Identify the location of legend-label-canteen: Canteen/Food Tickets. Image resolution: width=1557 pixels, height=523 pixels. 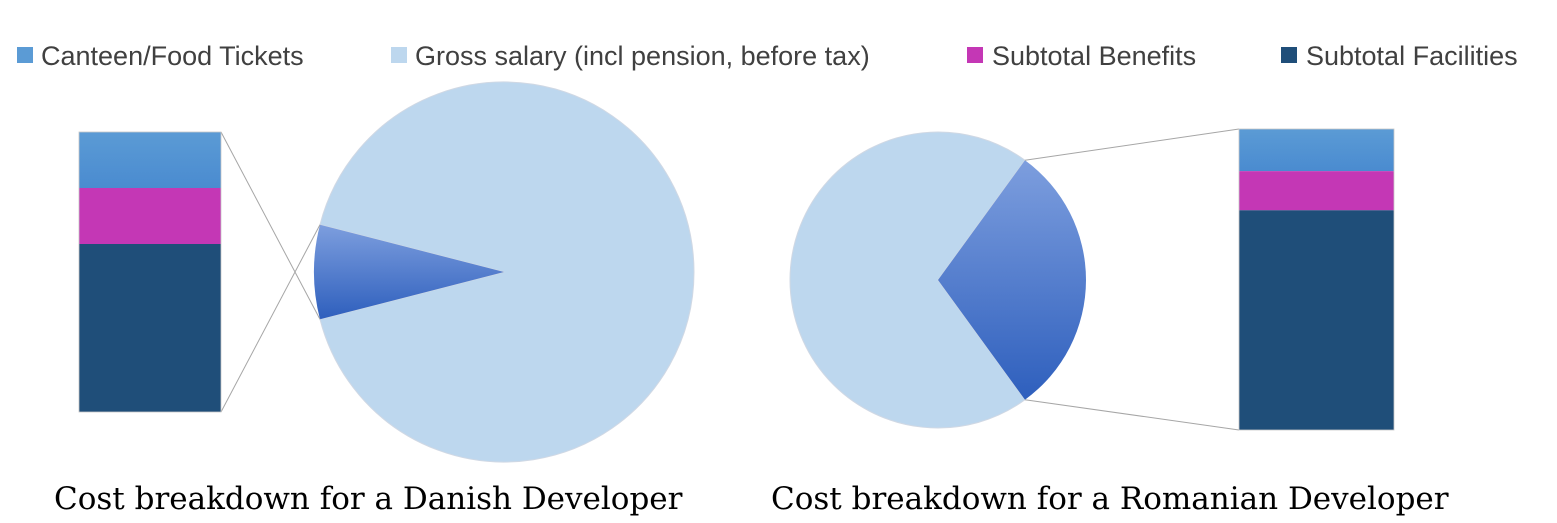
(172, 56).